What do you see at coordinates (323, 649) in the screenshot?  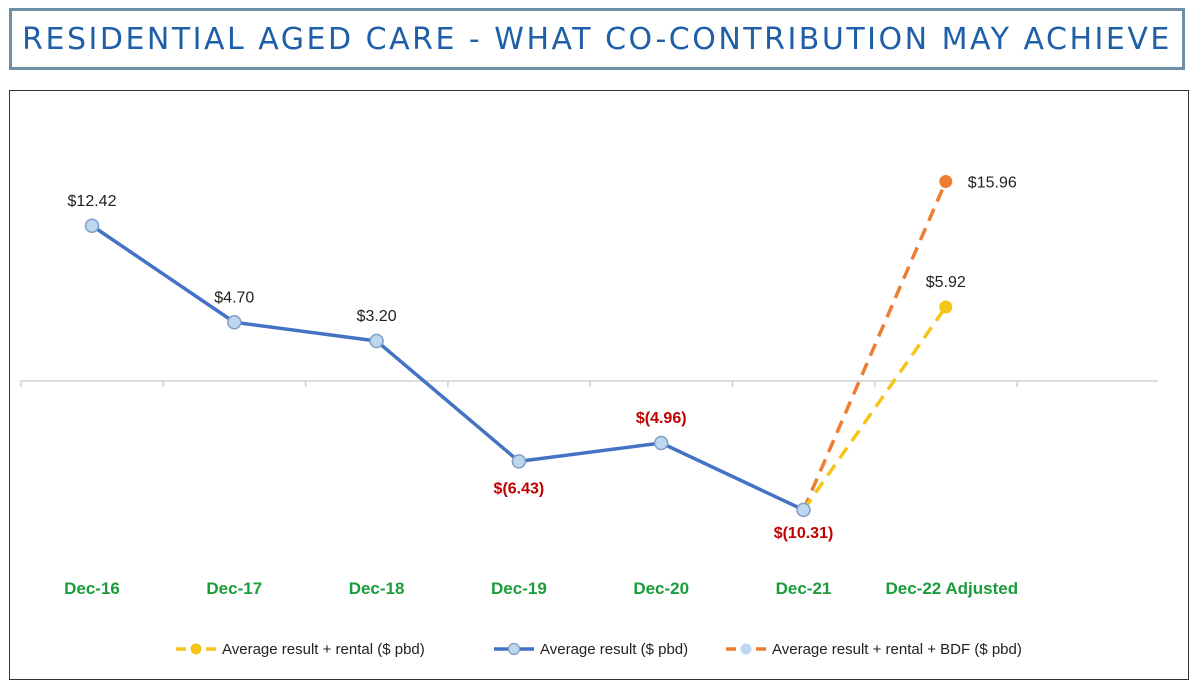 I see `legend-label: Average result + rental ($ pbd)` at bounding box center [323, 649].